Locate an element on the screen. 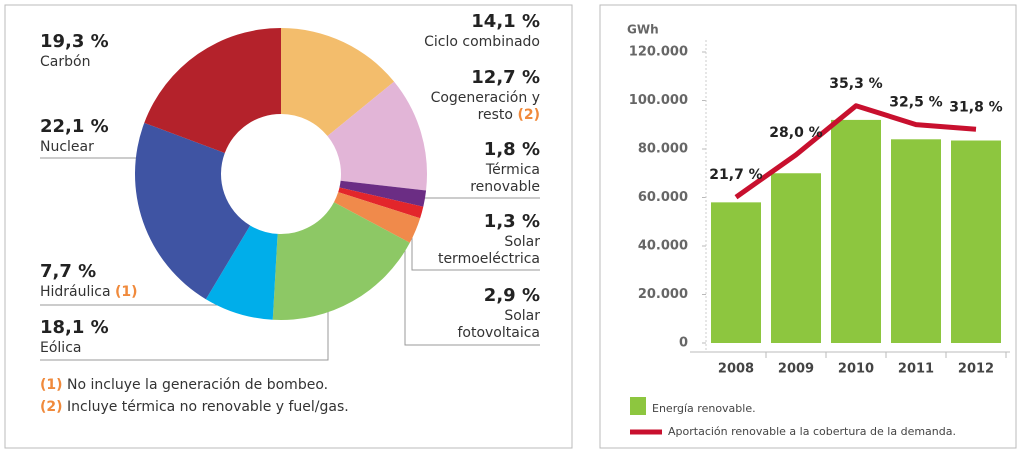 This screenshot has width=1020, height=449. slice-label: 1,8 % Térmica renovable is located at coordinates (485, 167).